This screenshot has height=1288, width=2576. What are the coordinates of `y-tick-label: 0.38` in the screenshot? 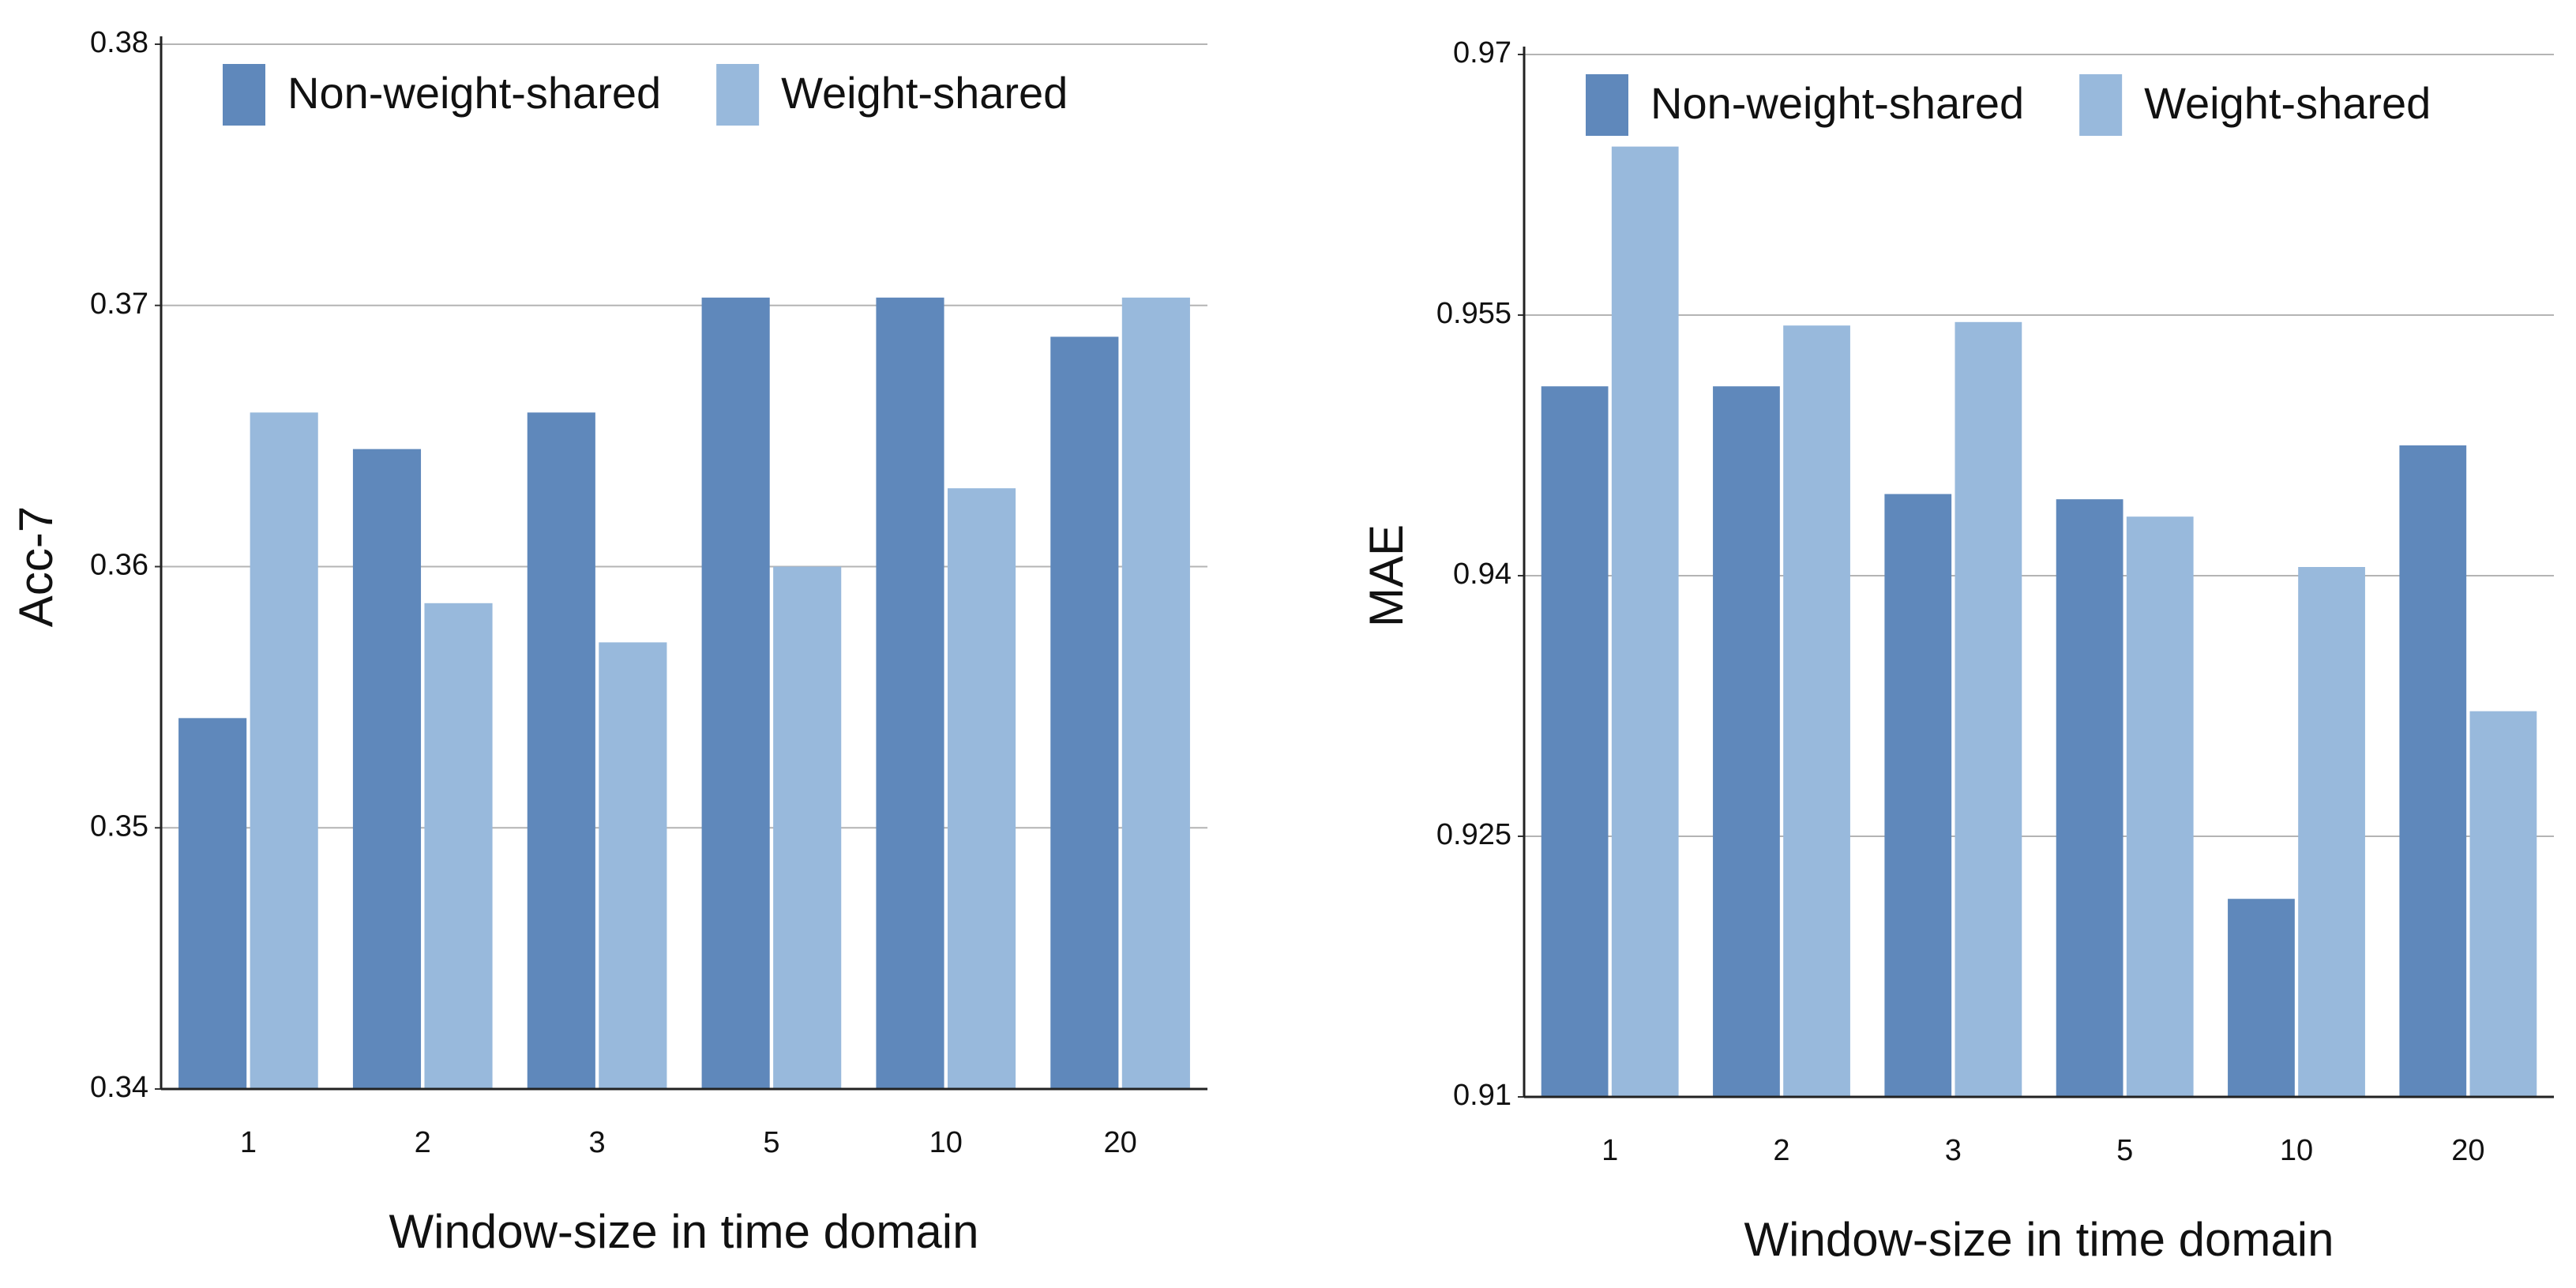 It's located at (119, 42).